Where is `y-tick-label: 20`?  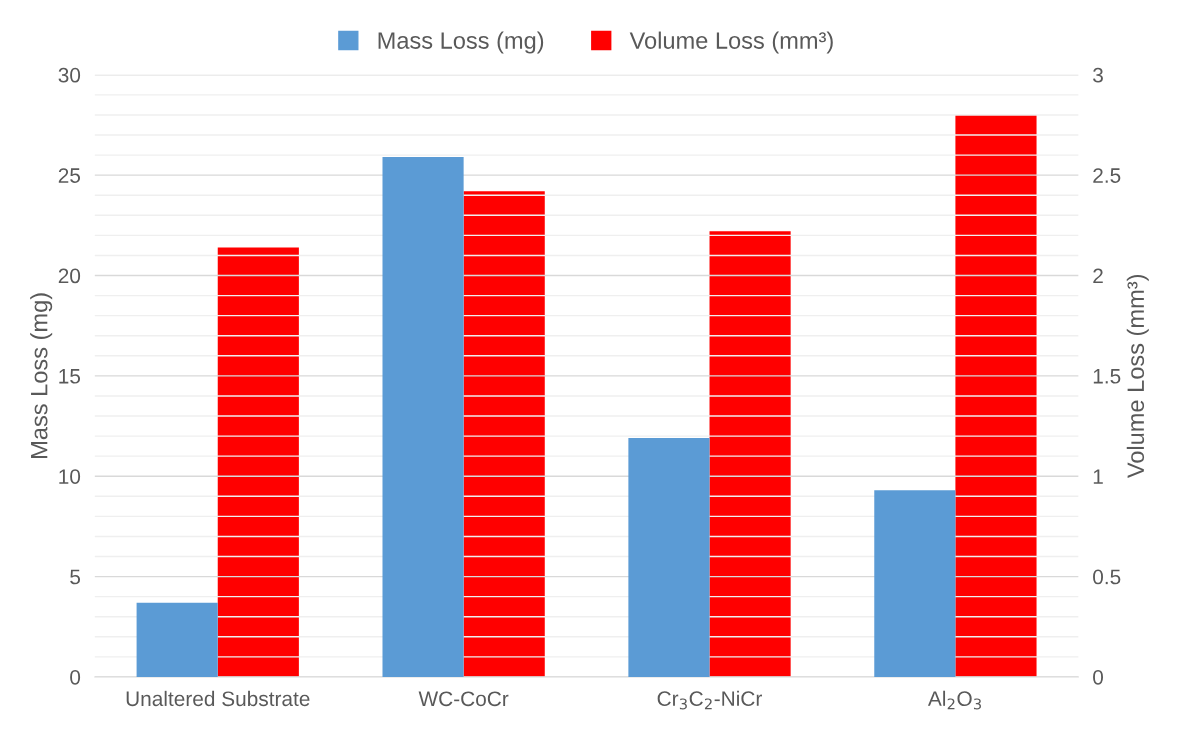 y-tick-label: 20 is located at coordinates (69, 276).